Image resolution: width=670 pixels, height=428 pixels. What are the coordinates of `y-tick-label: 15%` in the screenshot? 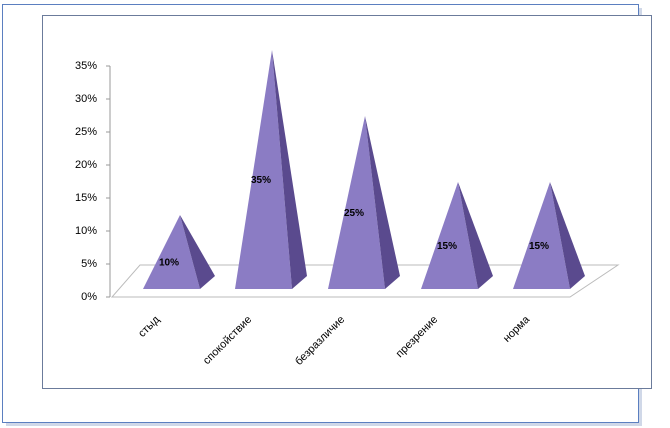 It's located at (86, 198).